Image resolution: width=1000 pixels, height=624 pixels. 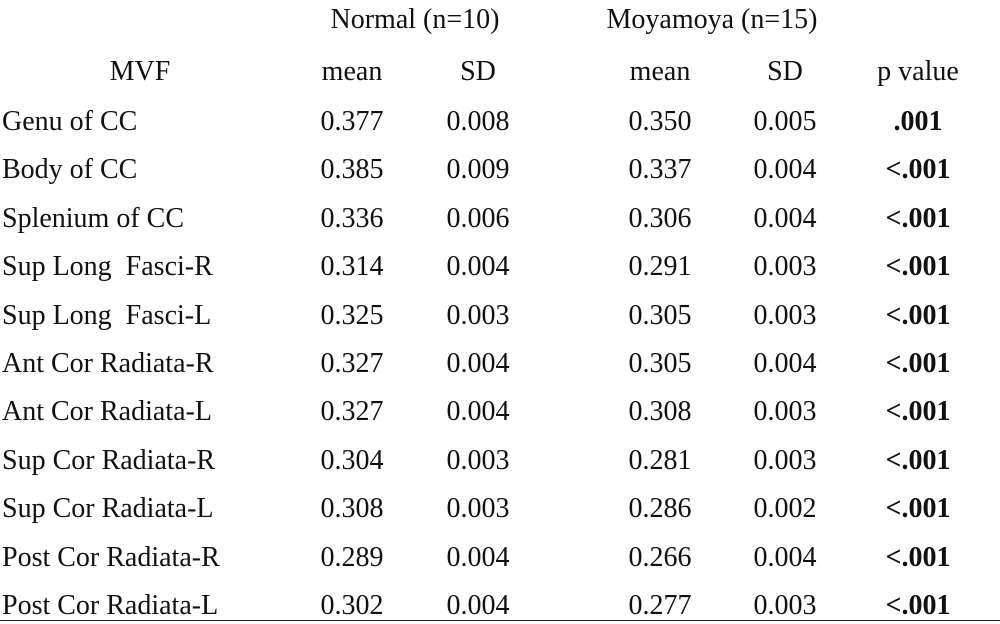 I want to click on value-cell: 0.325, so click(x=352, y=315).